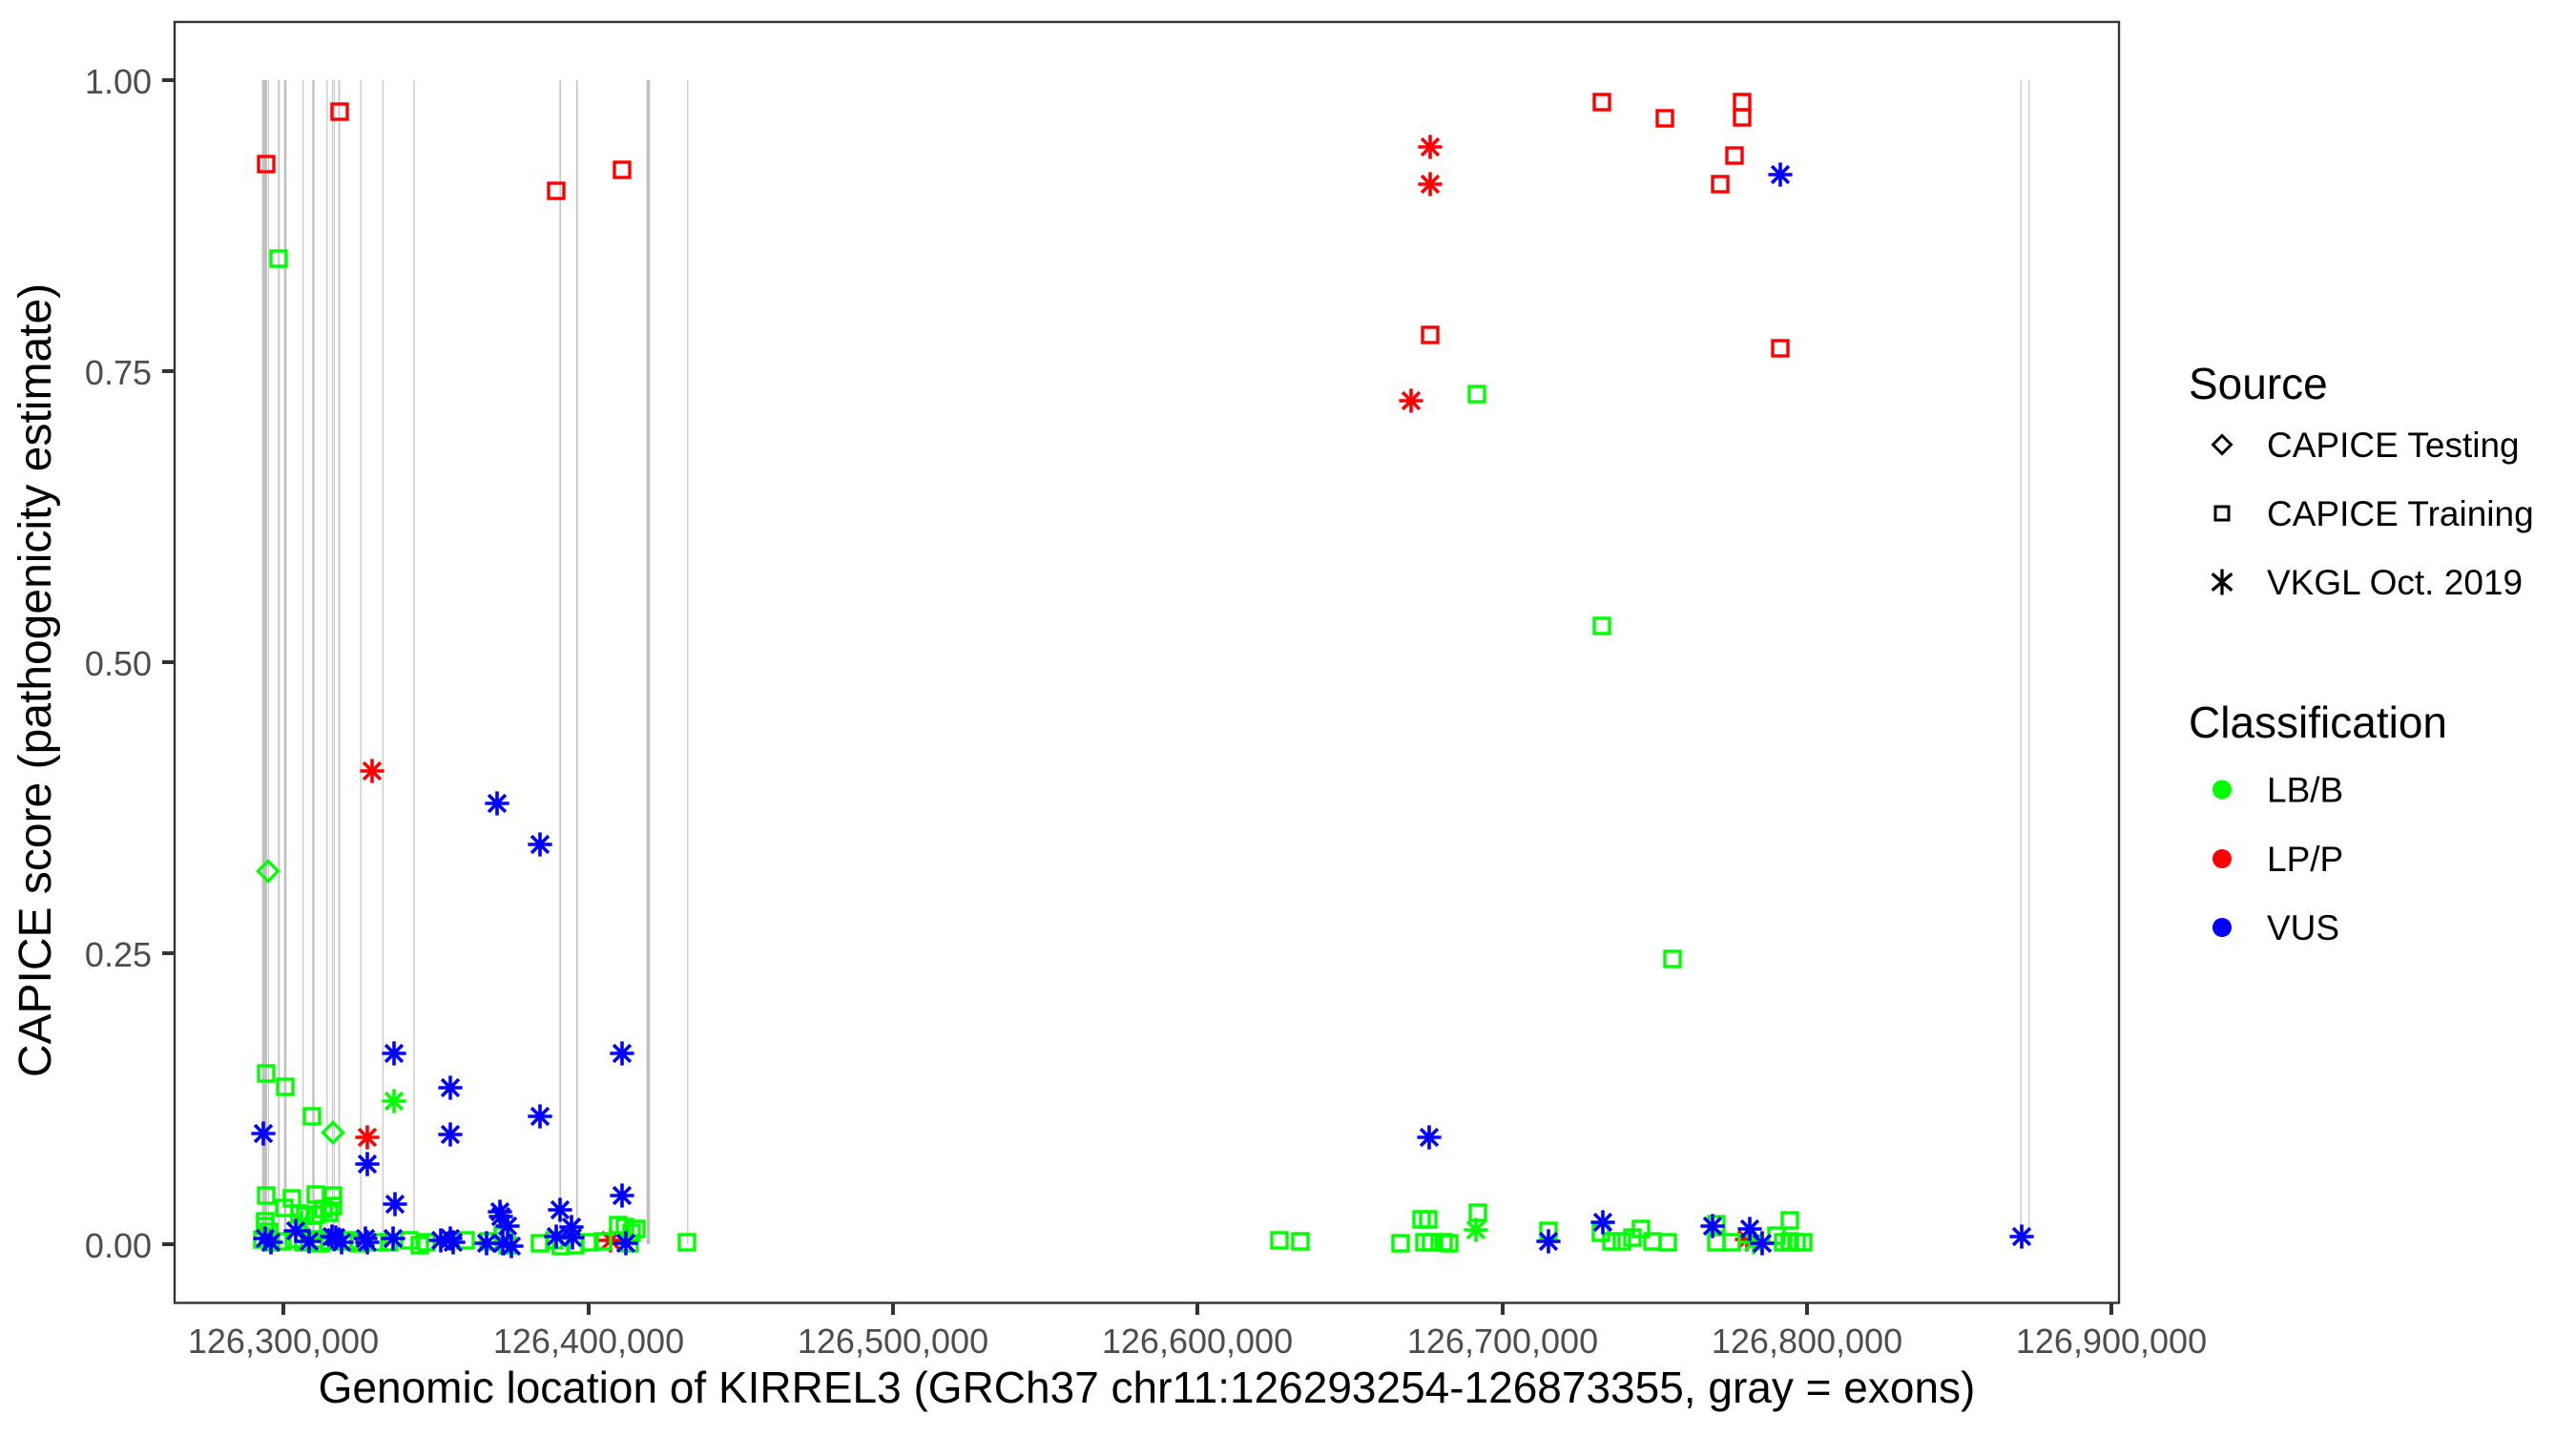 This screenshot has width=2576, height=1436. I want to click on svg-text: 0.75, so click(118, 372).